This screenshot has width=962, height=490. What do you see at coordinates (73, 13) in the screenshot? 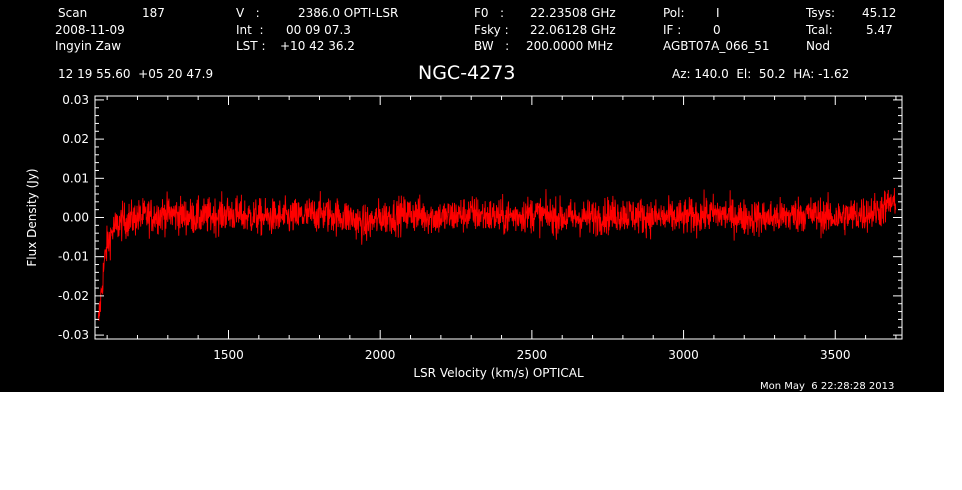
I see `scan-label: Scan` at bounding box center [73, 13].